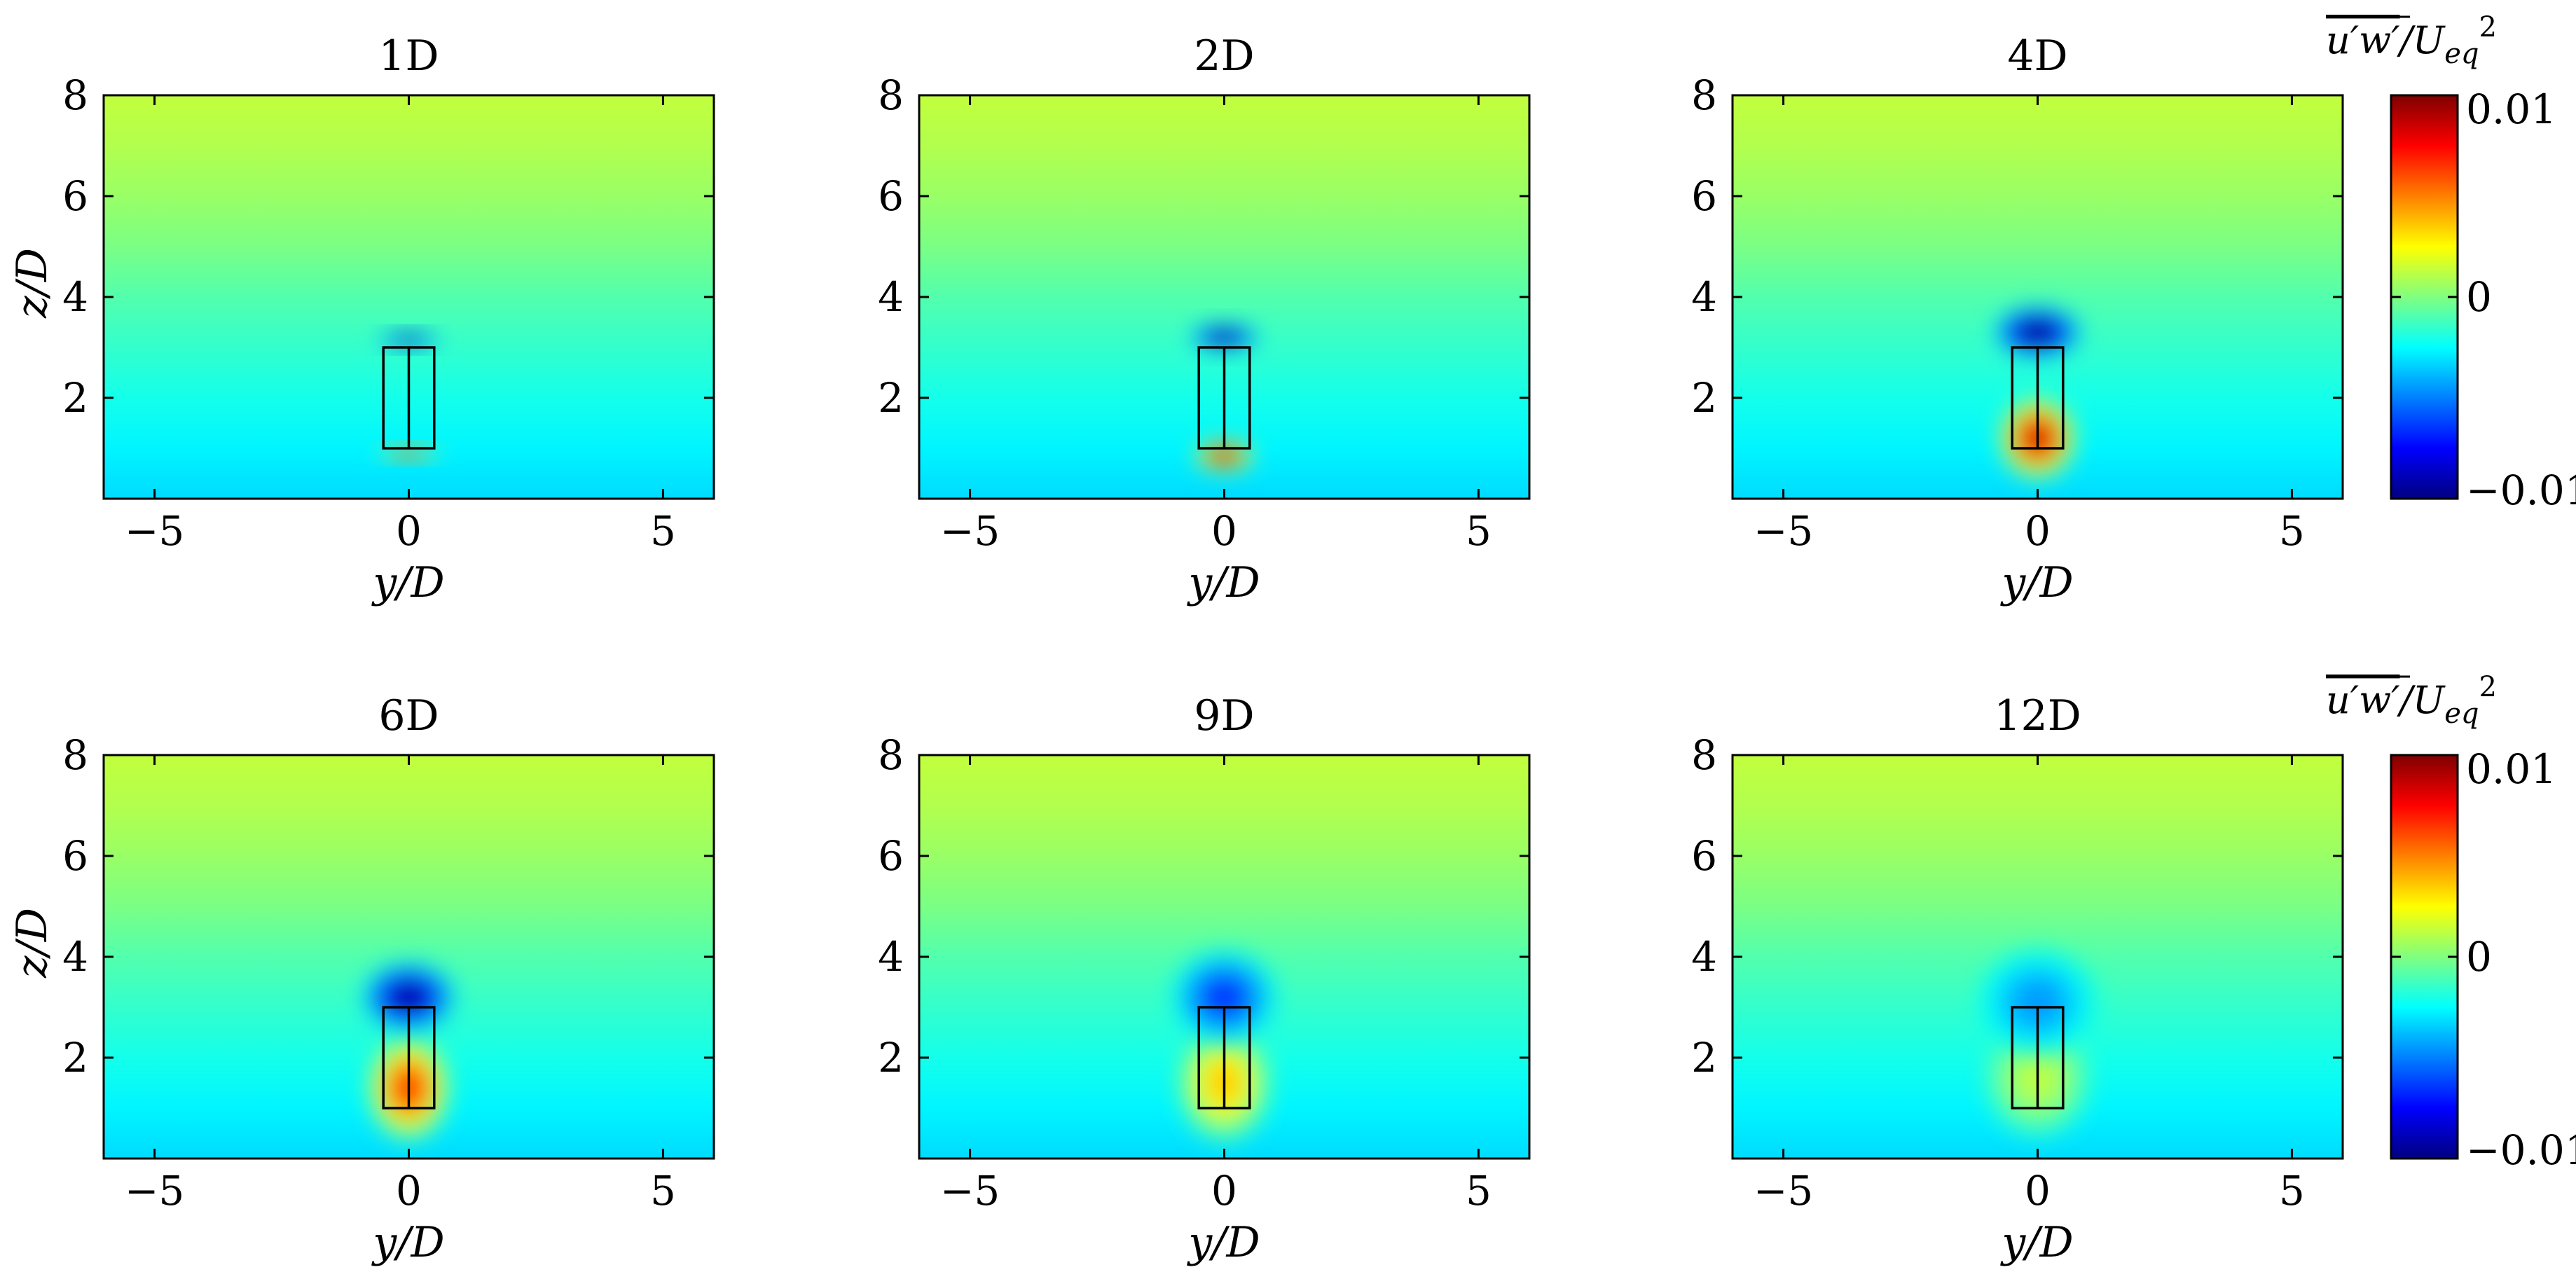 This screenshot has width=2576, height=1279. I want to click on panel-1D: −5 0 5 2 4 6 8 1D y/D z/D, so click(361, 319).